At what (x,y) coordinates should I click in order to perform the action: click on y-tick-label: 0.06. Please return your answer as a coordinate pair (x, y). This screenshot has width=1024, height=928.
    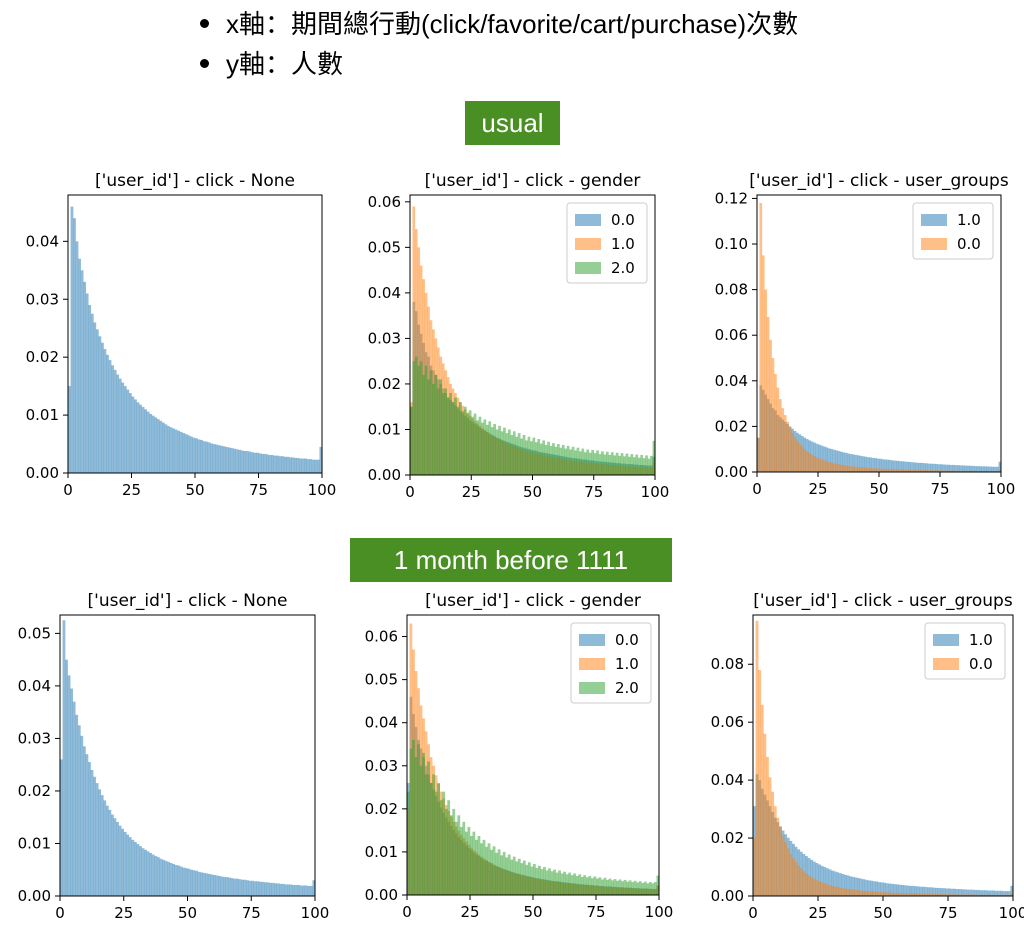
    Looking at the image, I should click on (731, 335).